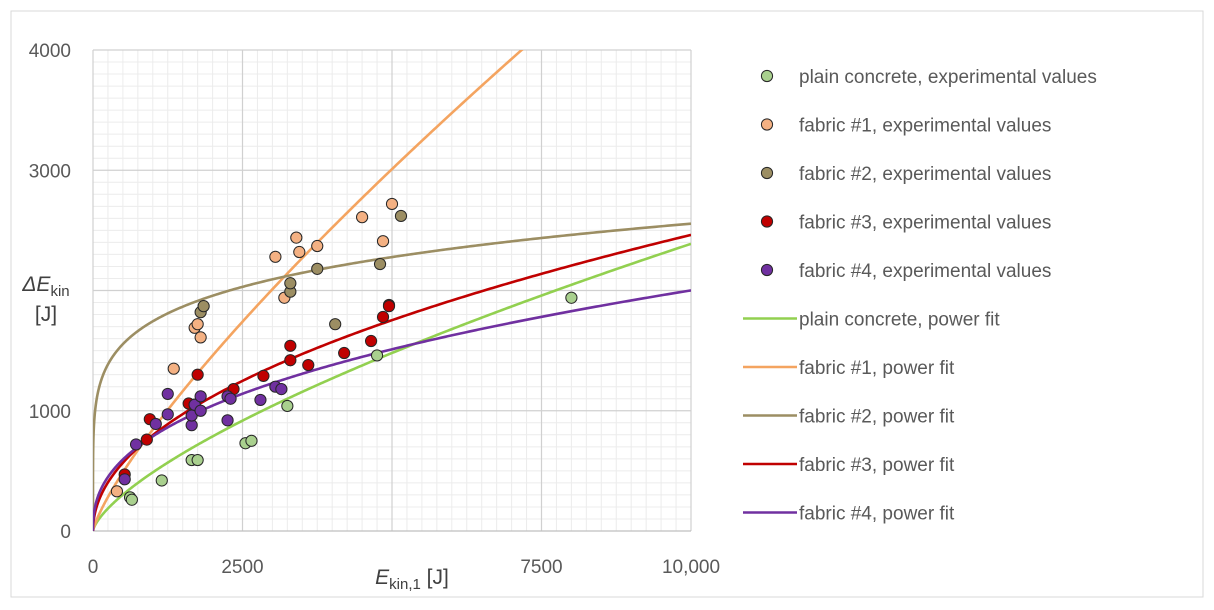 Image resolution: width=1214 pixels, height=610 pixels. I want to click on y-tick-label: 1000, so click(50, 412).